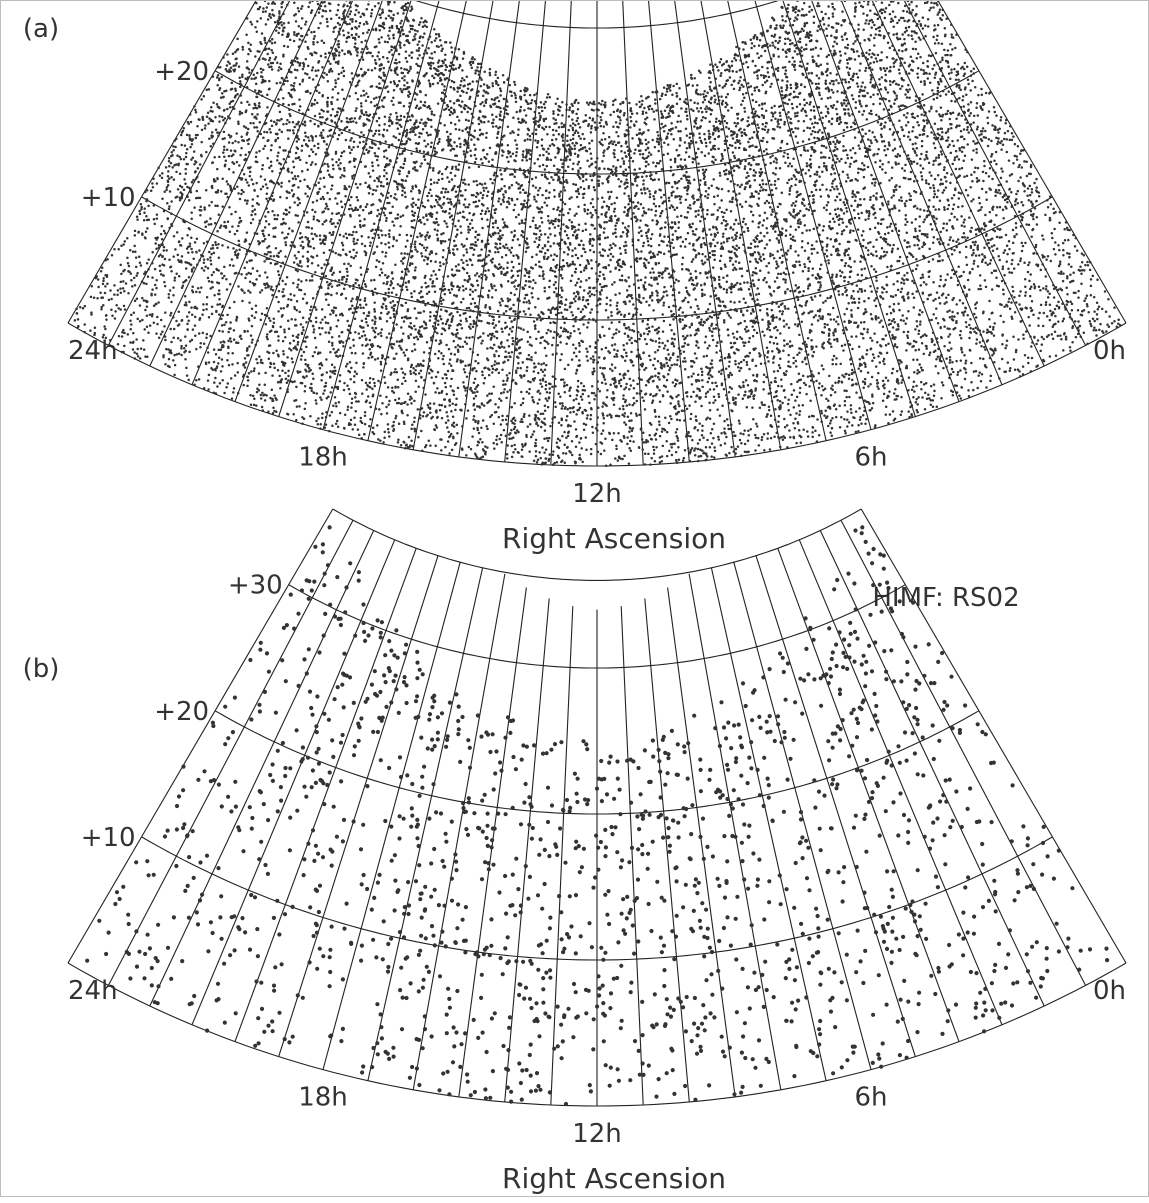 The width and height of the screenshot is (1149, 1203). I want to click on y-tick-label: +30, so click(255, 586).